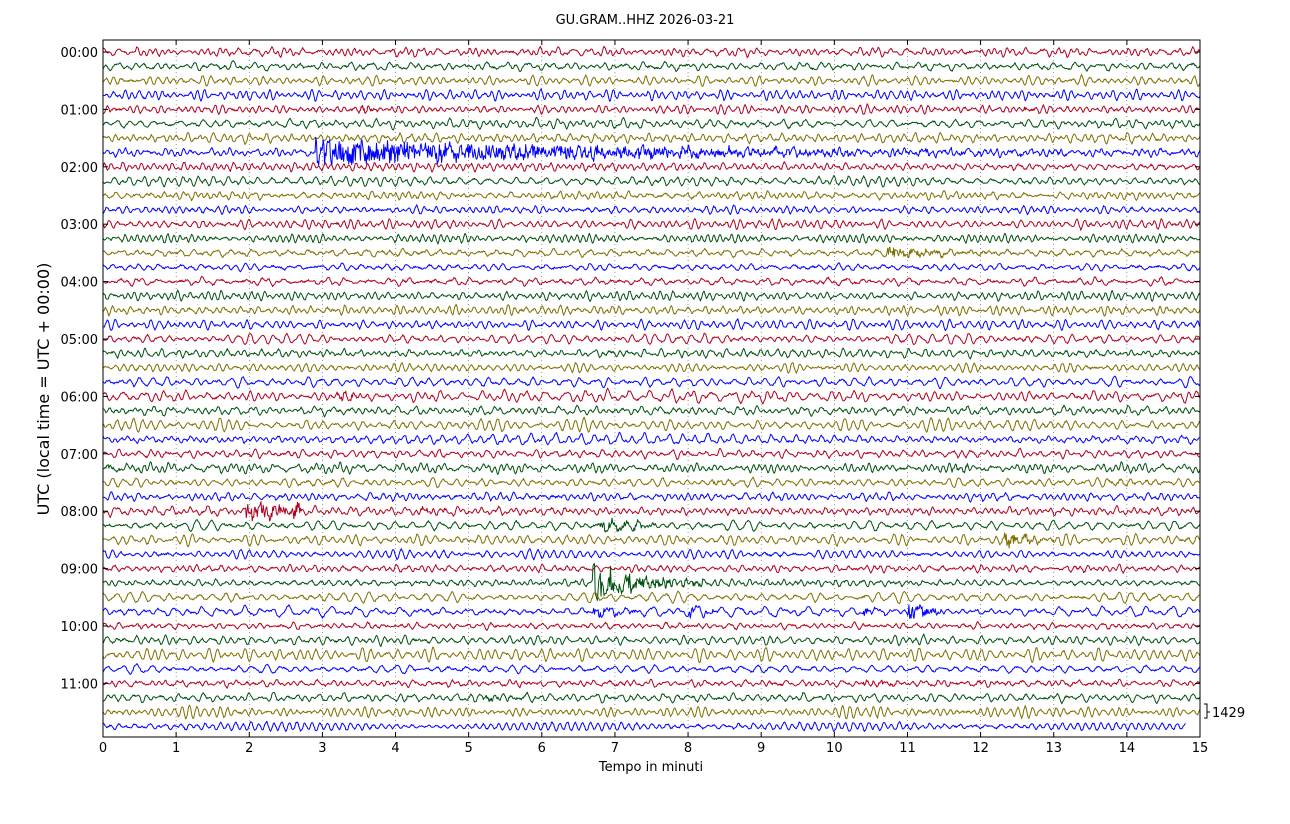 The width and height of the screenshot is (1290, 824). I want to click on x-tick-label: 1, so click(176, 748).